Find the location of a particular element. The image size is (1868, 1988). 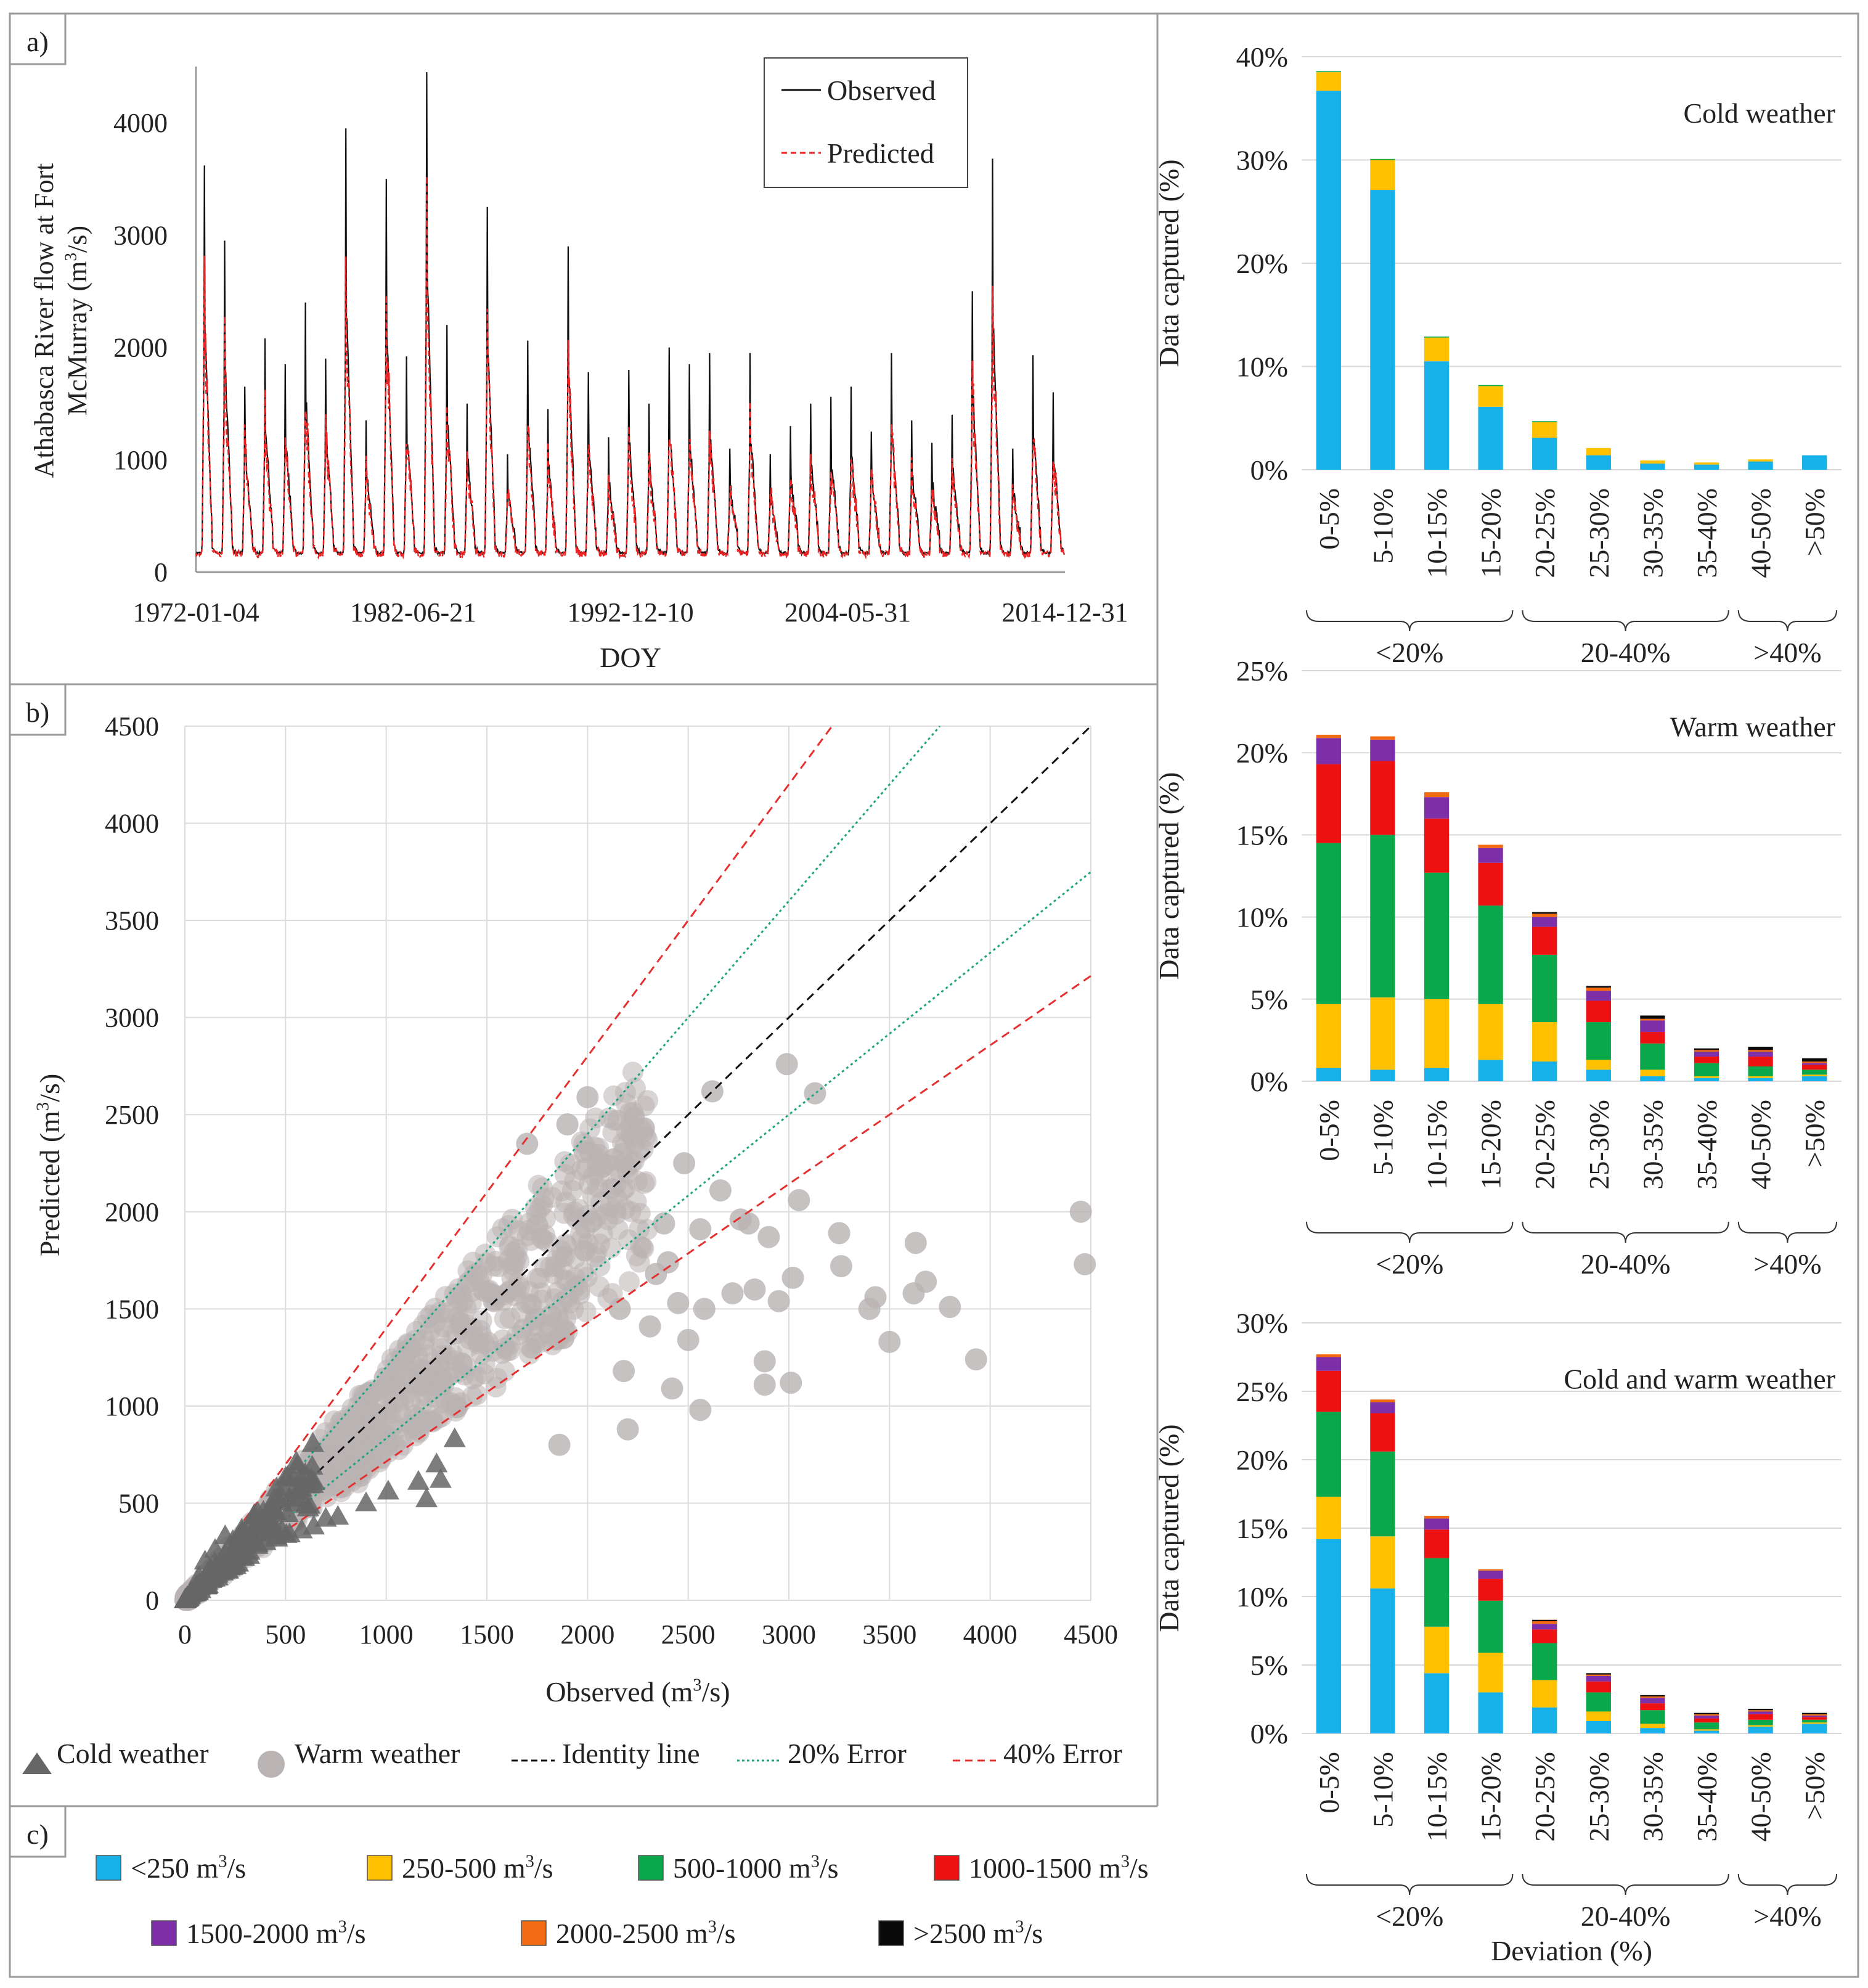

x-tick-label: 3000 is located at coordinates (789, 1634).